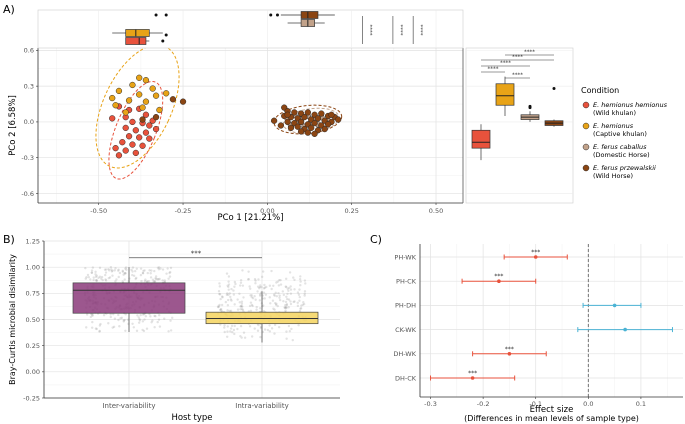 The width and height of the screenshot is (685, 424). Describe the element at coordinates (600, 90) in the screenshot. I see `legend-title: Condition` at that location.